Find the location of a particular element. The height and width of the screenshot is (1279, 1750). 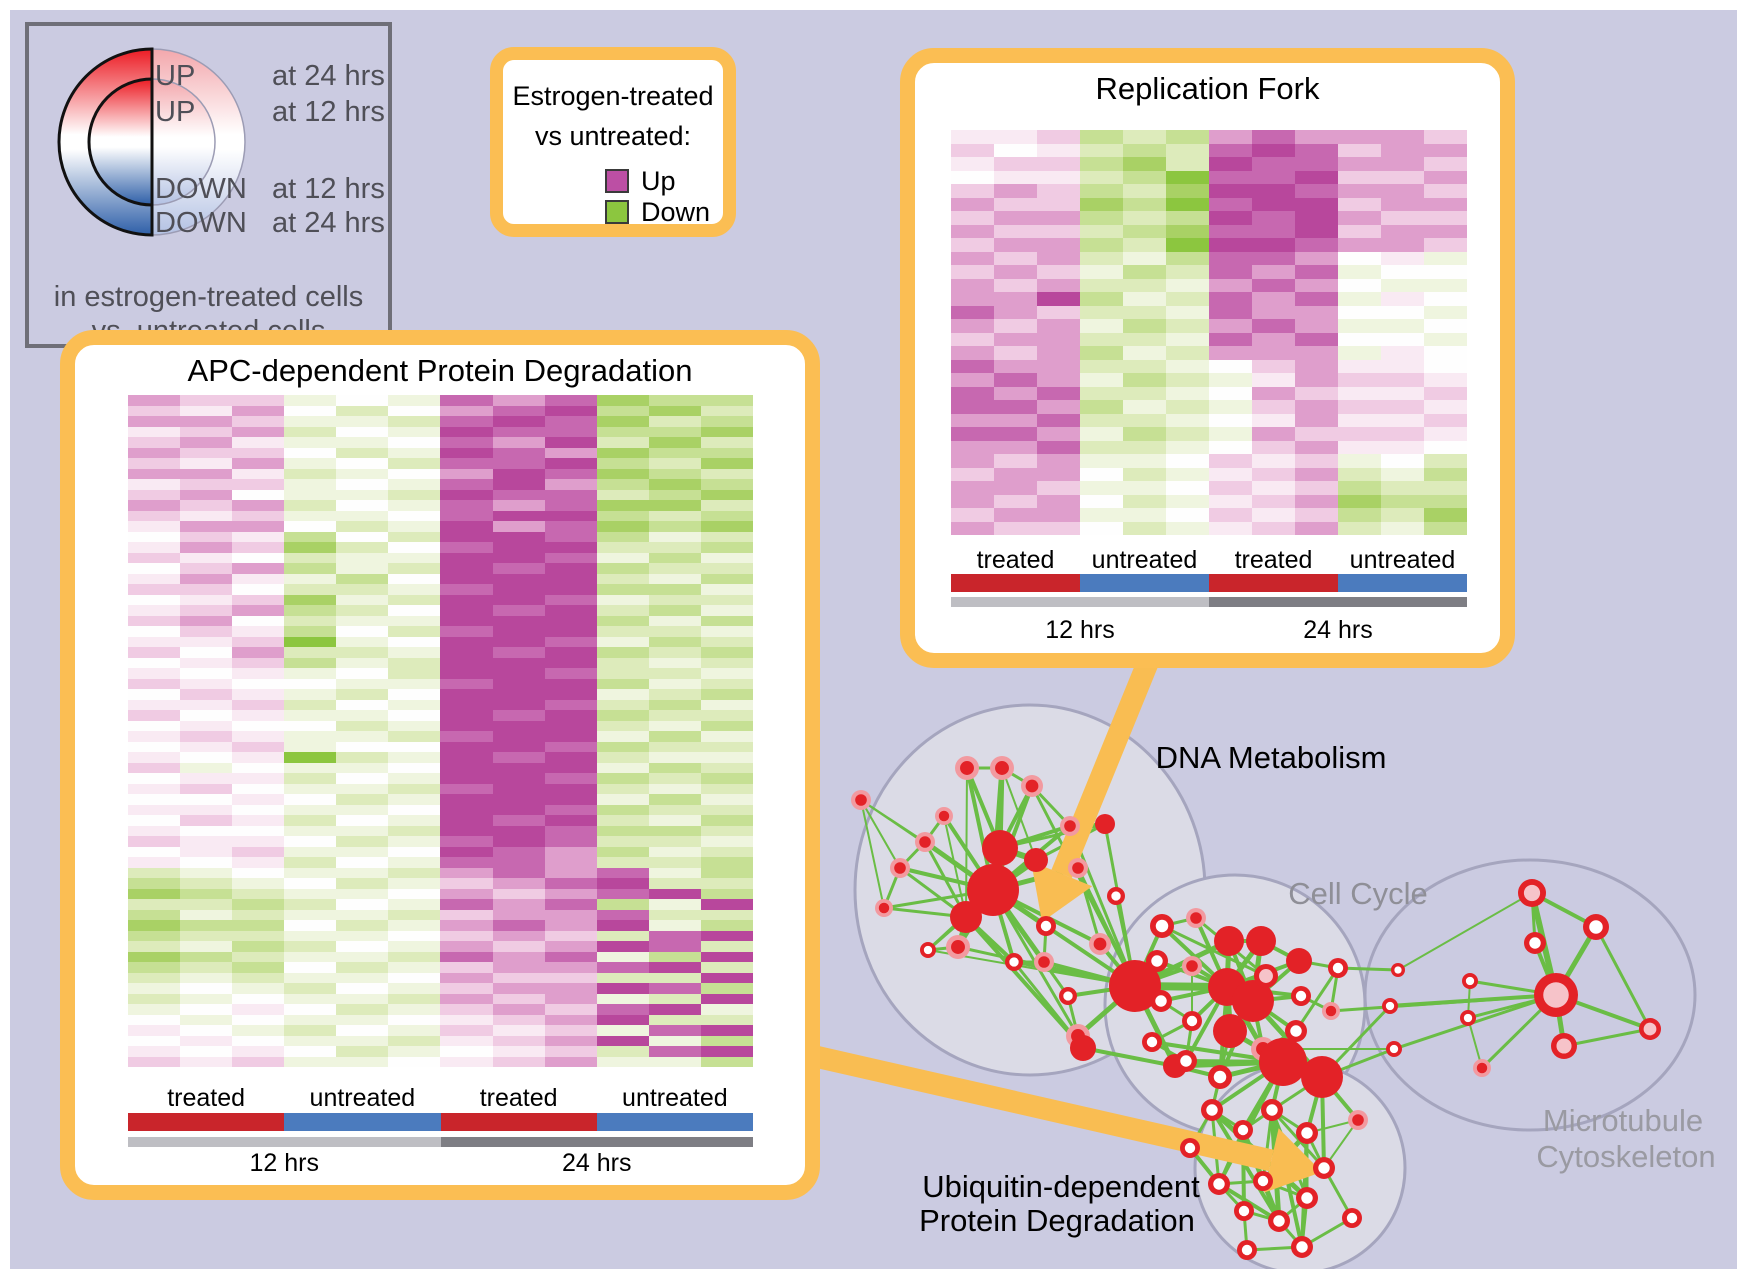

treated-bar is located at coordinates (518, 1122).